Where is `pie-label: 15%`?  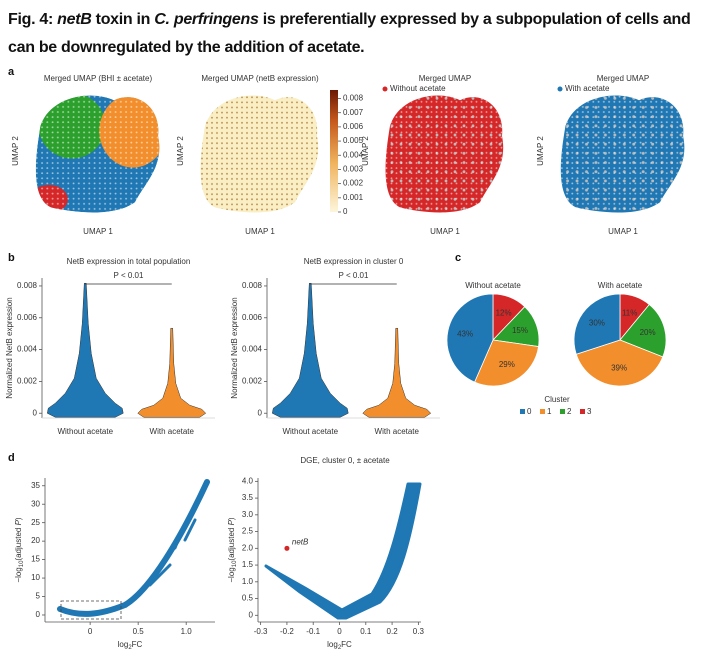 pie-label: 15% is located at coordinates (520, 330).